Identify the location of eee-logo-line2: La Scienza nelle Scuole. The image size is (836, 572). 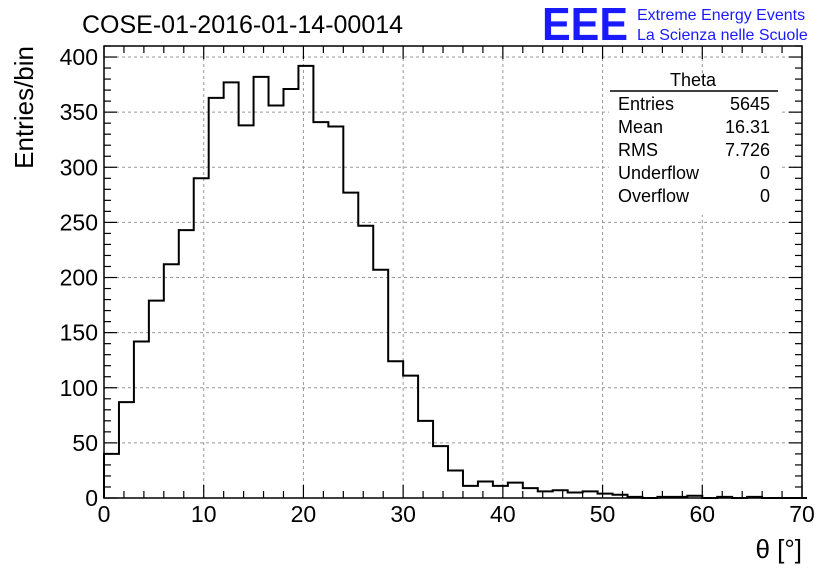
(722, 35).